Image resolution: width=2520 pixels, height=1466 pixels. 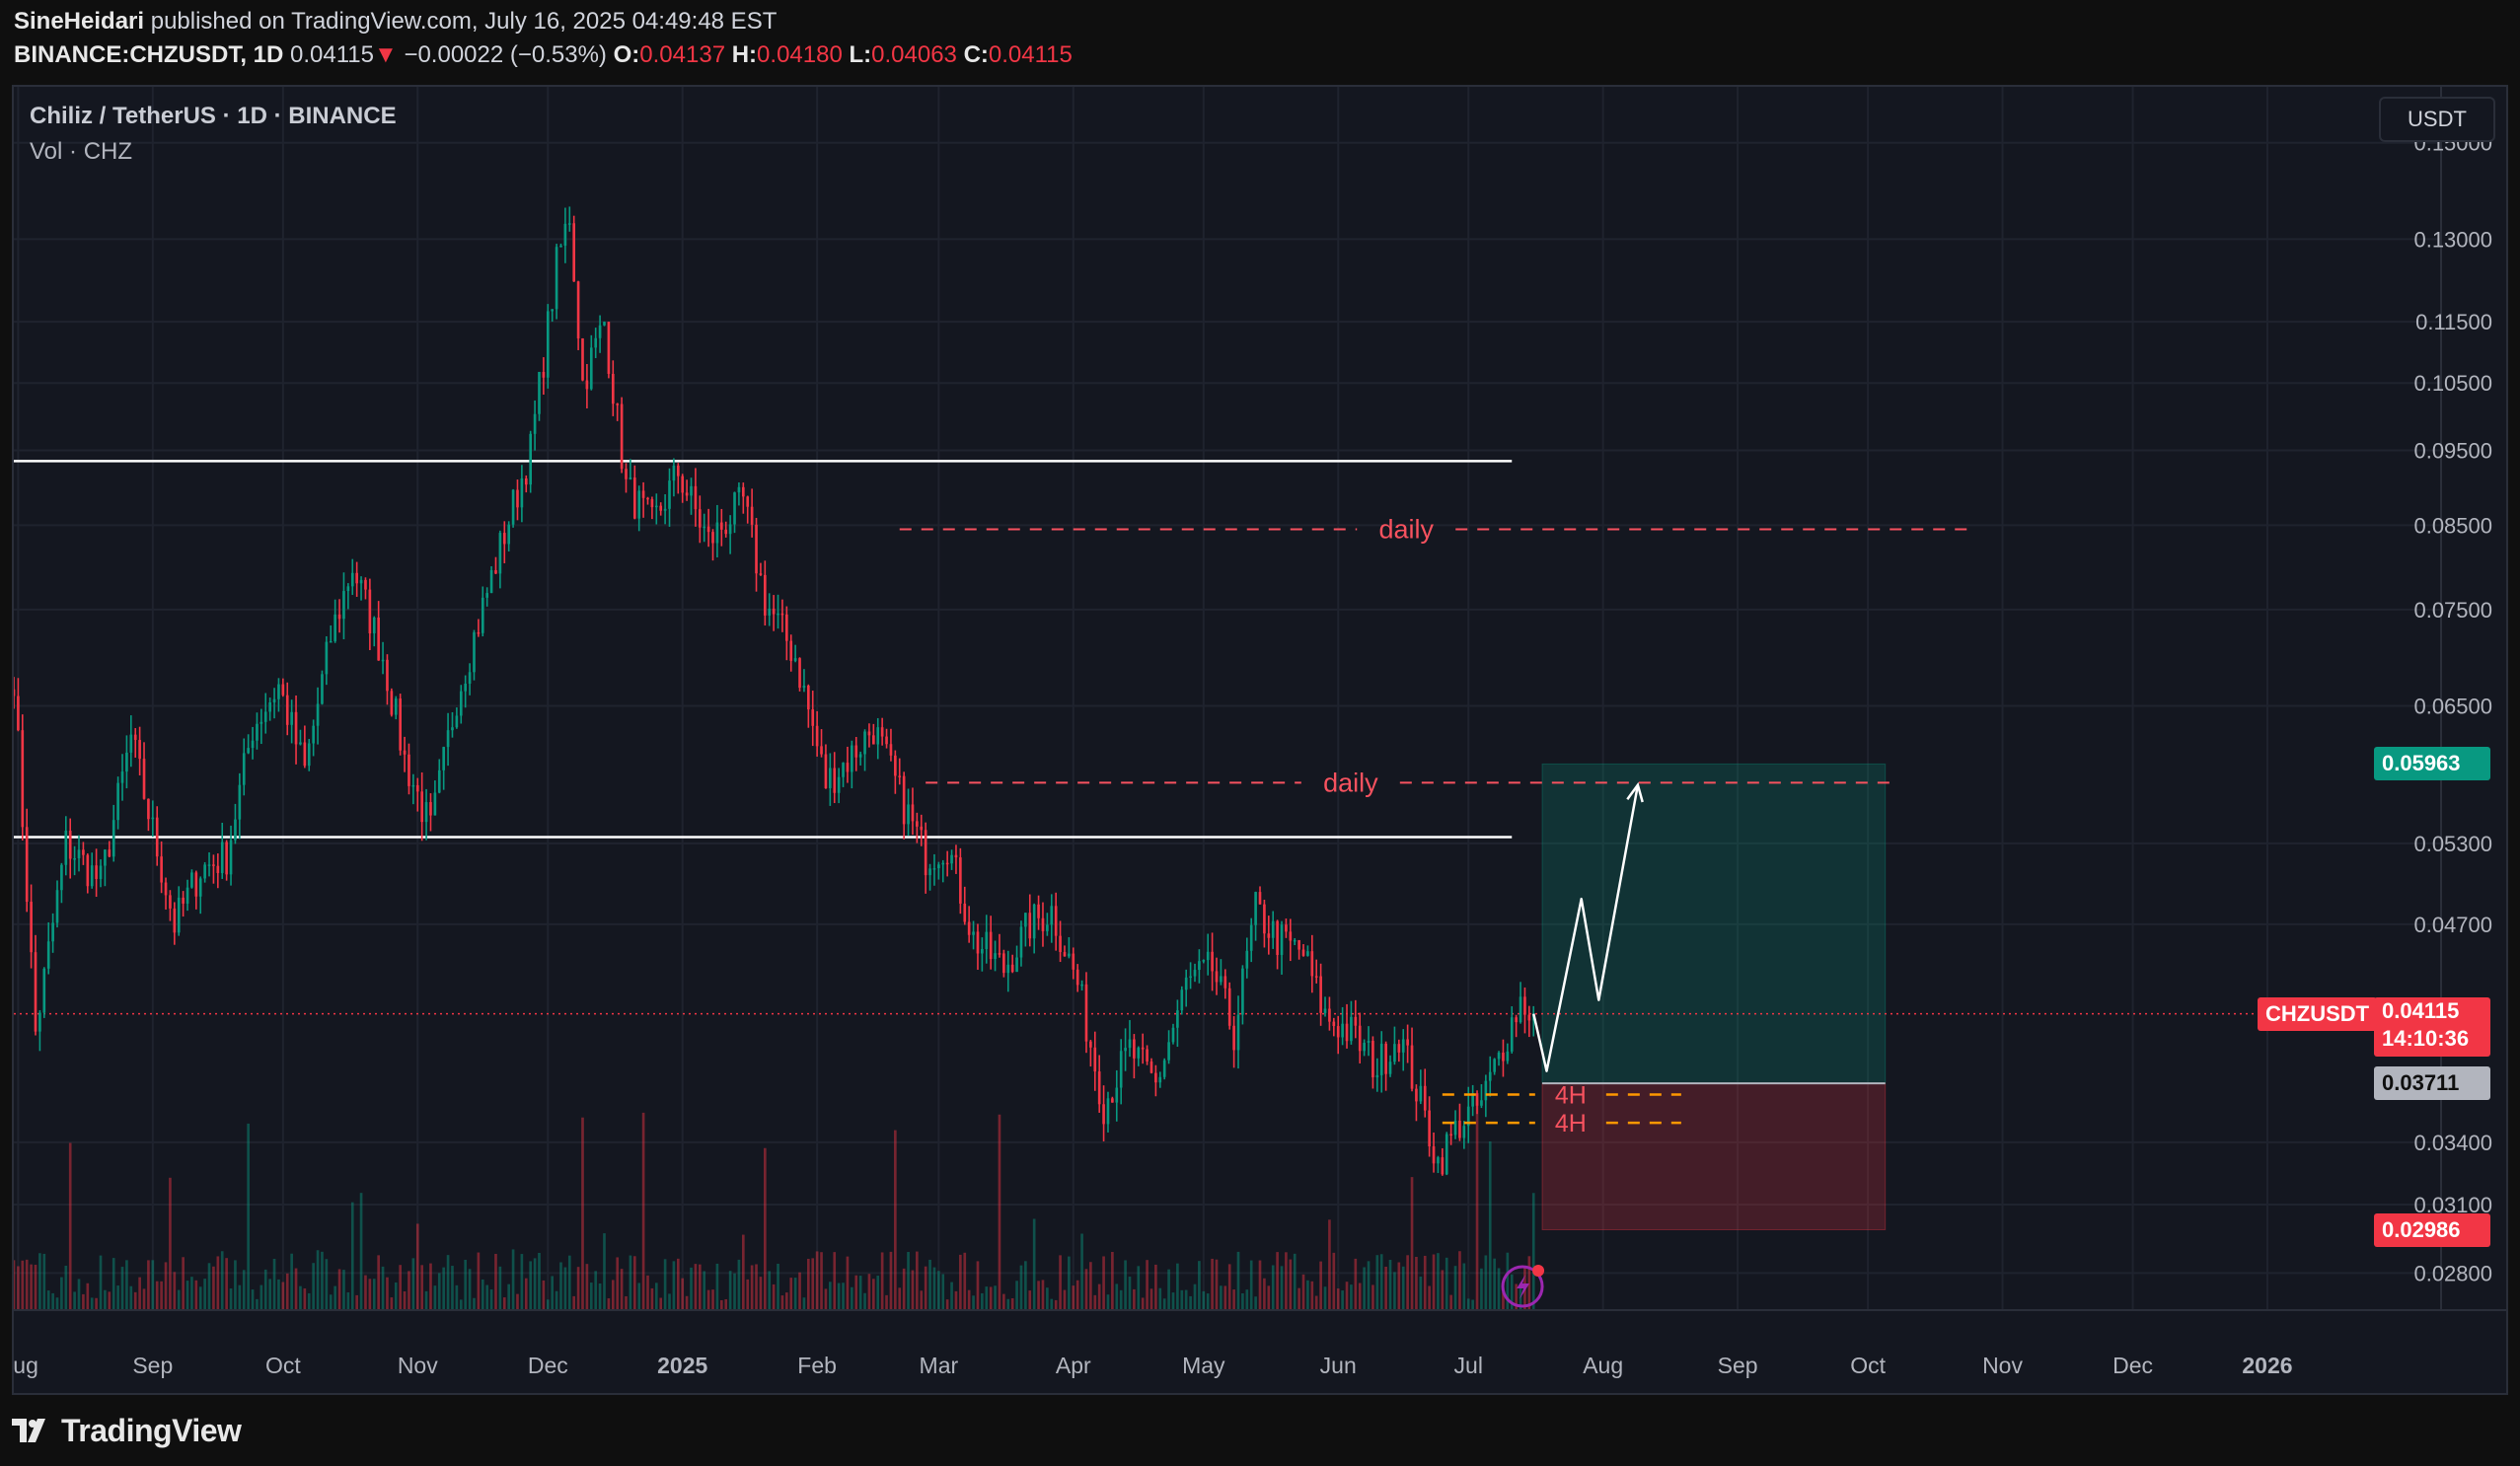 What do you see at coordinates (939, 1365) in the screenshot?
I see `time-tick-label: Mar` at bounding box center [939, 1365].